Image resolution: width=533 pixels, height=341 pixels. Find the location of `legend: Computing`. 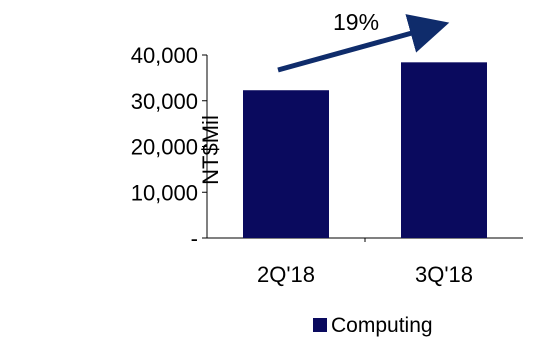

legend: Computing is located at coordinates (373, 325).